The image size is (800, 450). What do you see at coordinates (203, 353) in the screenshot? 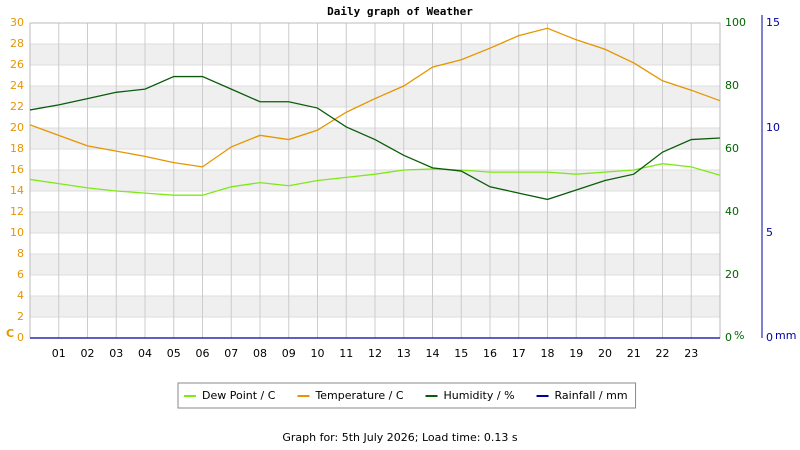
I see `x-tick-label: 06` at bounding box center [203, 353].